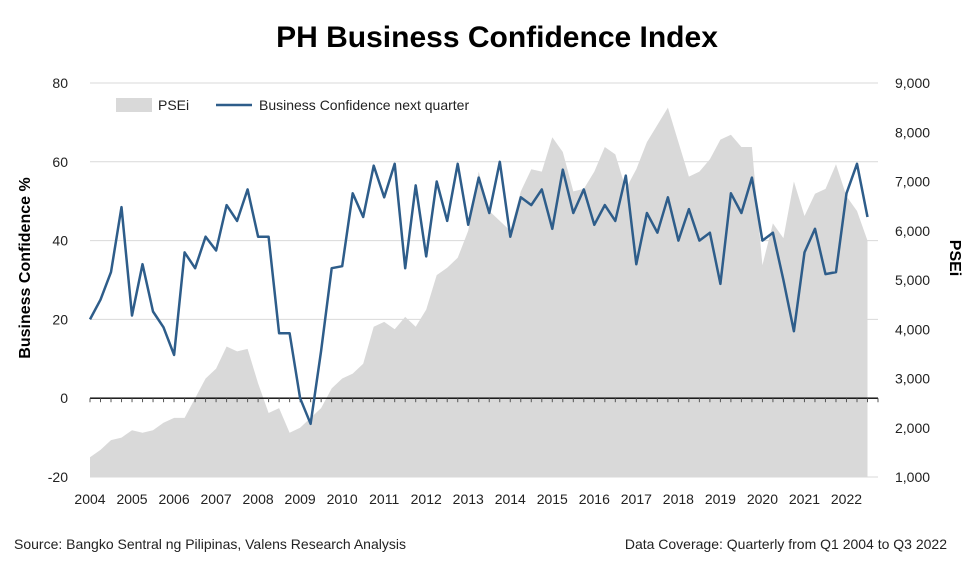 Image resolution: width=975 pixels, height=567 pixels. I want to click on x-tick-label: 2017, so click(636, 499).